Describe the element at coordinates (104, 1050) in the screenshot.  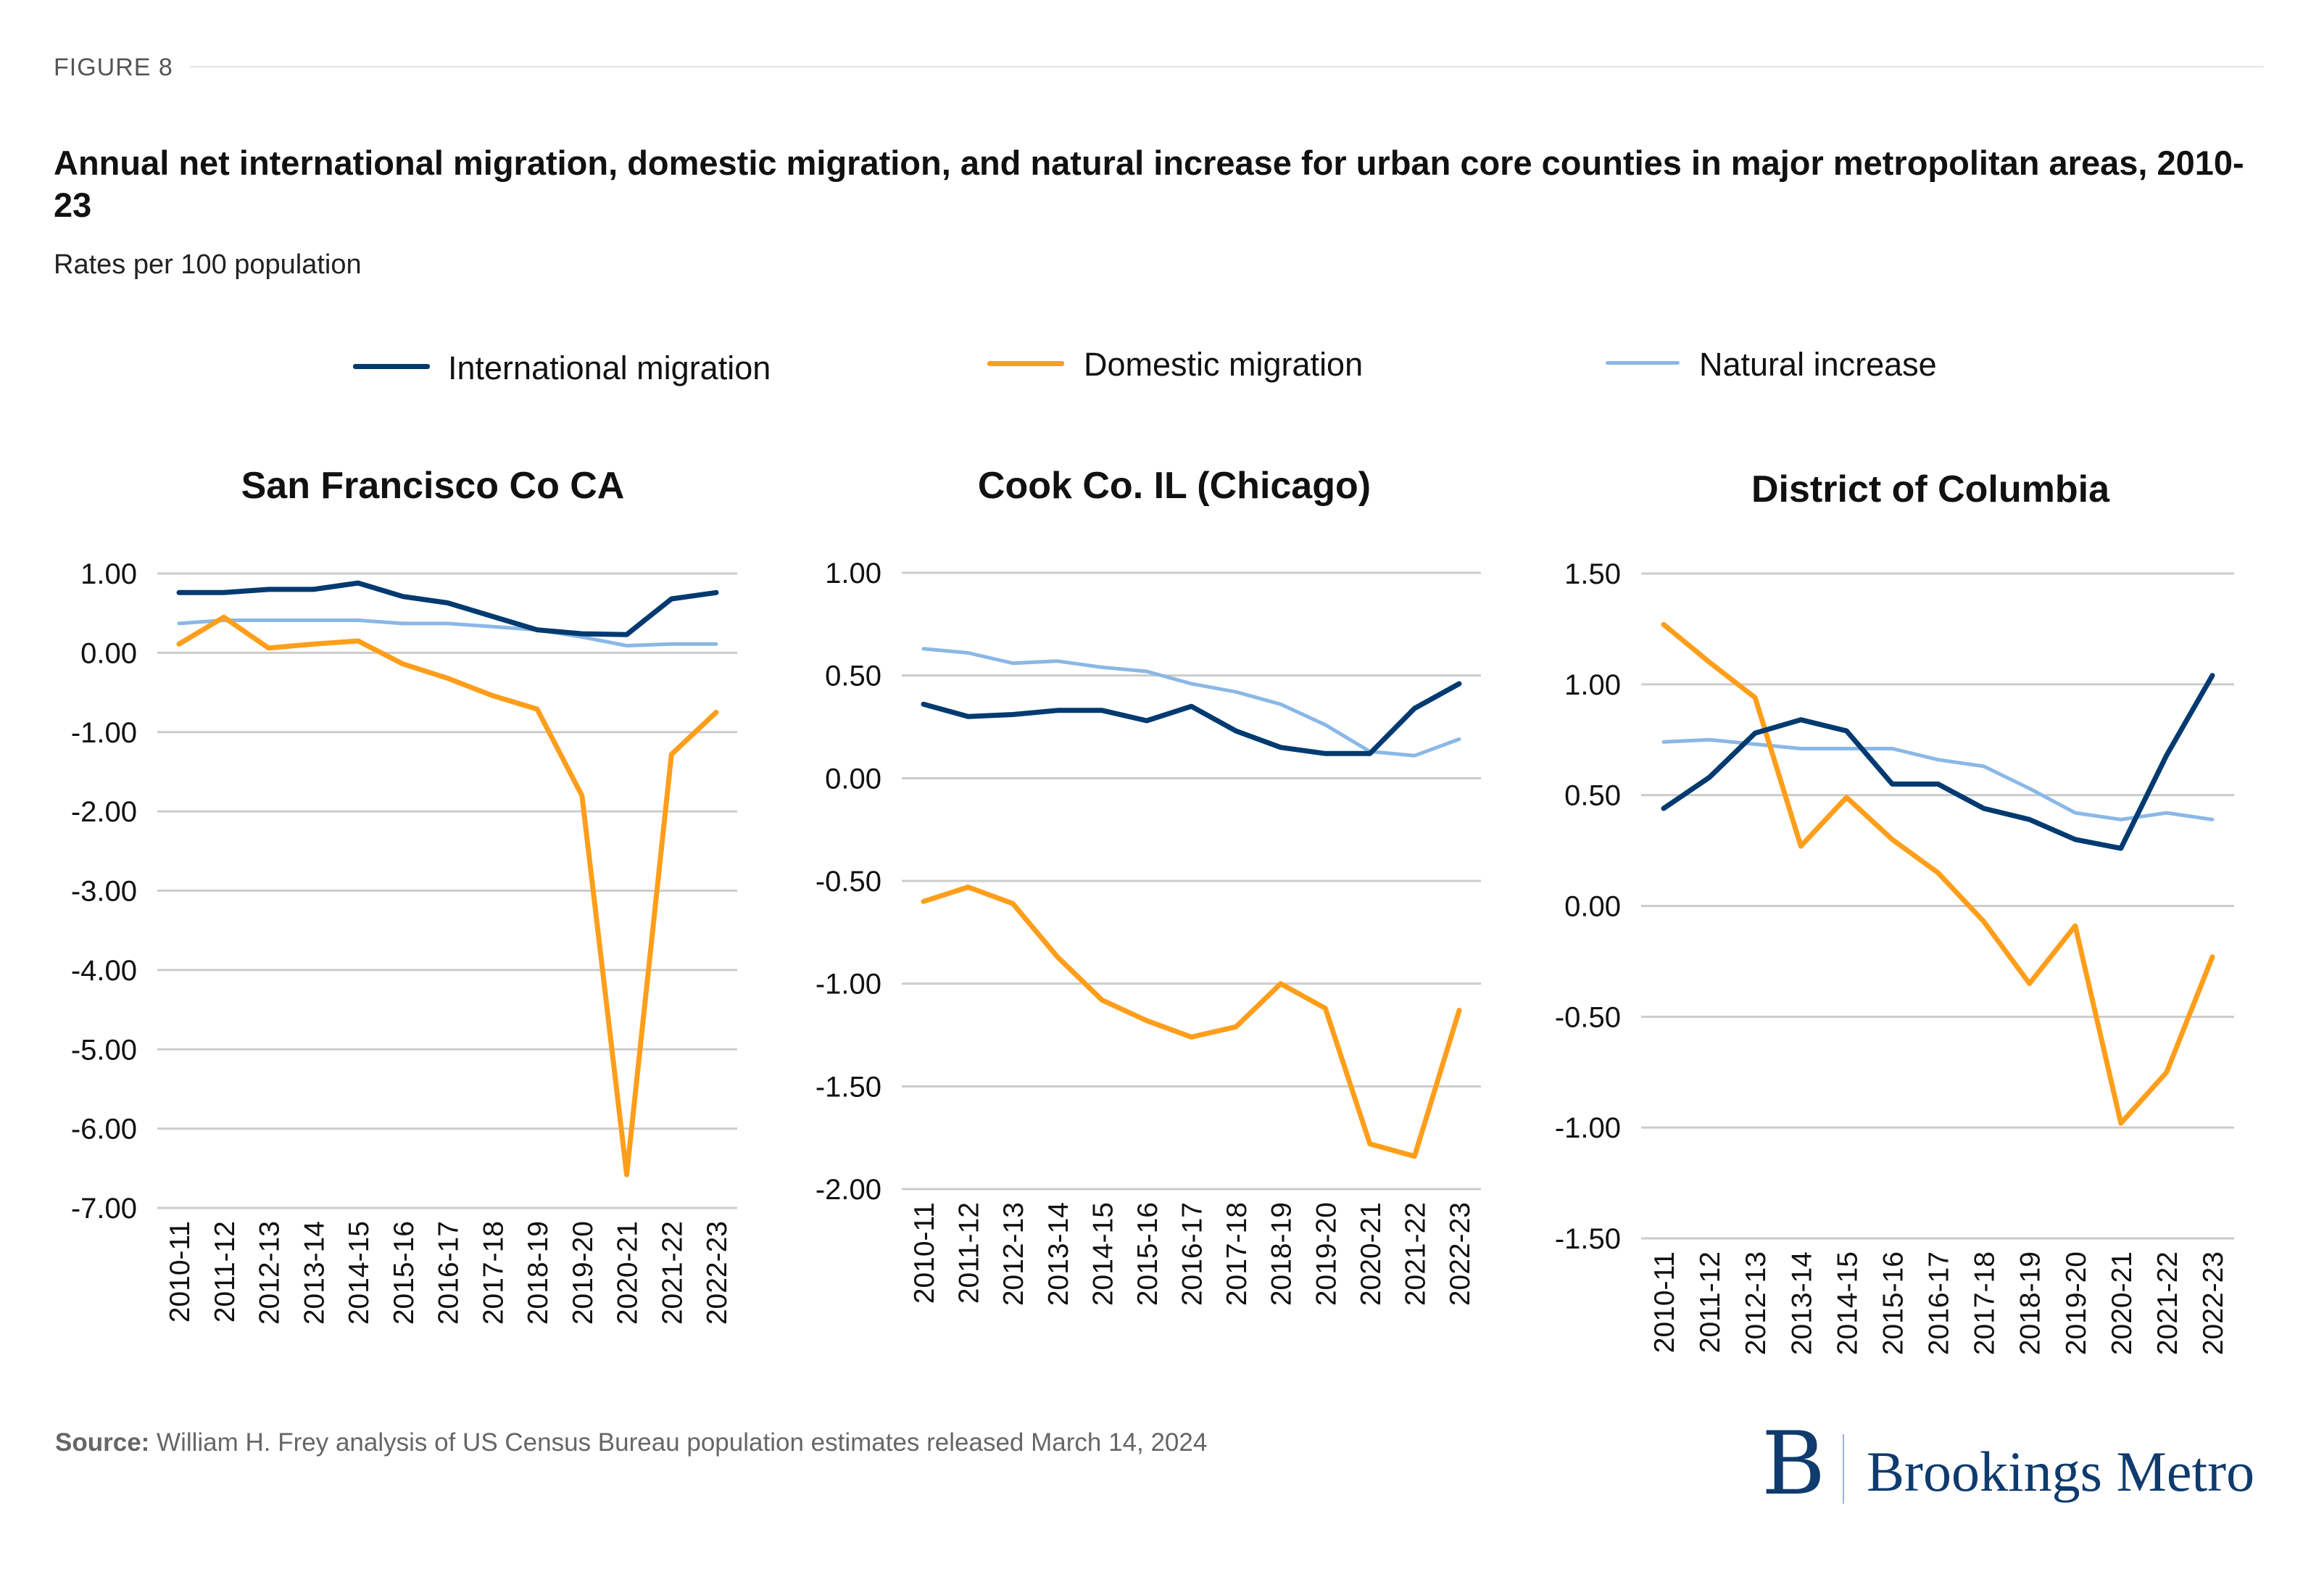
I see `y-tick-label: -5.00` at that location.